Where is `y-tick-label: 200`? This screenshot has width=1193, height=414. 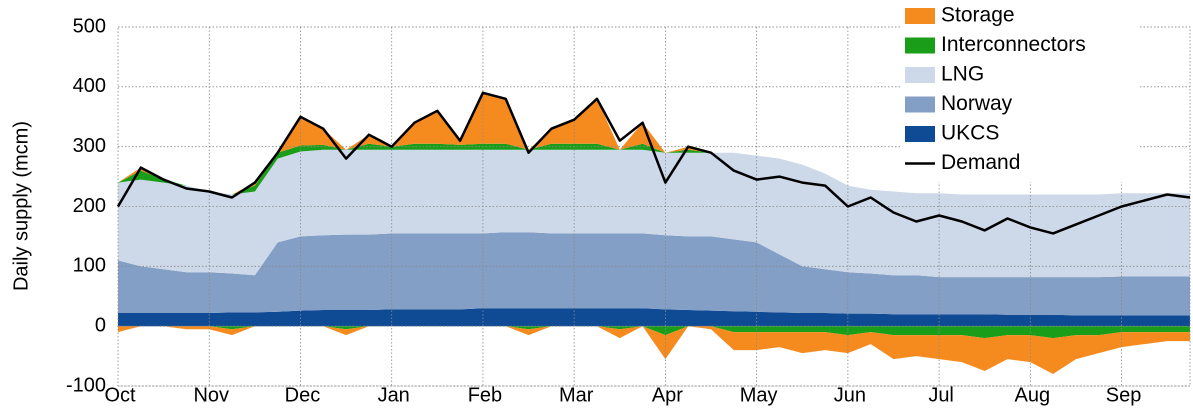 y-tick-label: 200 is located at coordinates (89, 206).